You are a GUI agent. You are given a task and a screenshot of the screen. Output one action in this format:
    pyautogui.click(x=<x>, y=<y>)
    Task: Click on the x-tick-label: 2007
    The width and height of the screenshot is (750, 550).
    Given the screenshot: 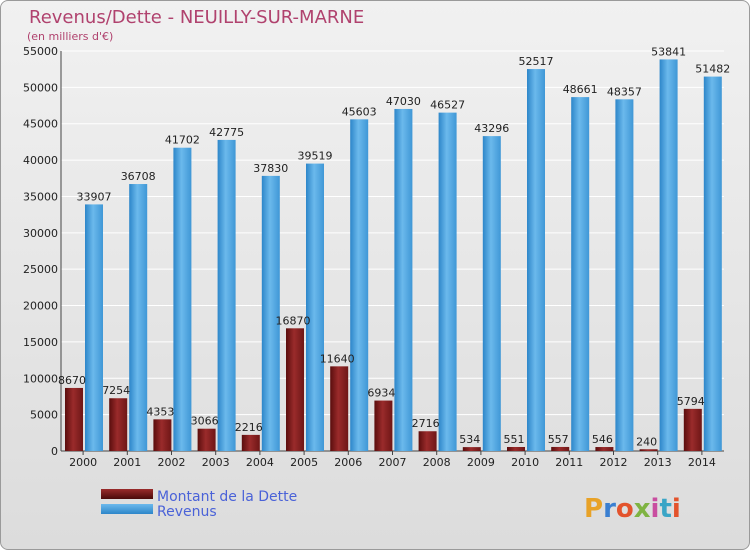 What is the action you would take?
    pyautogui.click(x=393, y=462)
    